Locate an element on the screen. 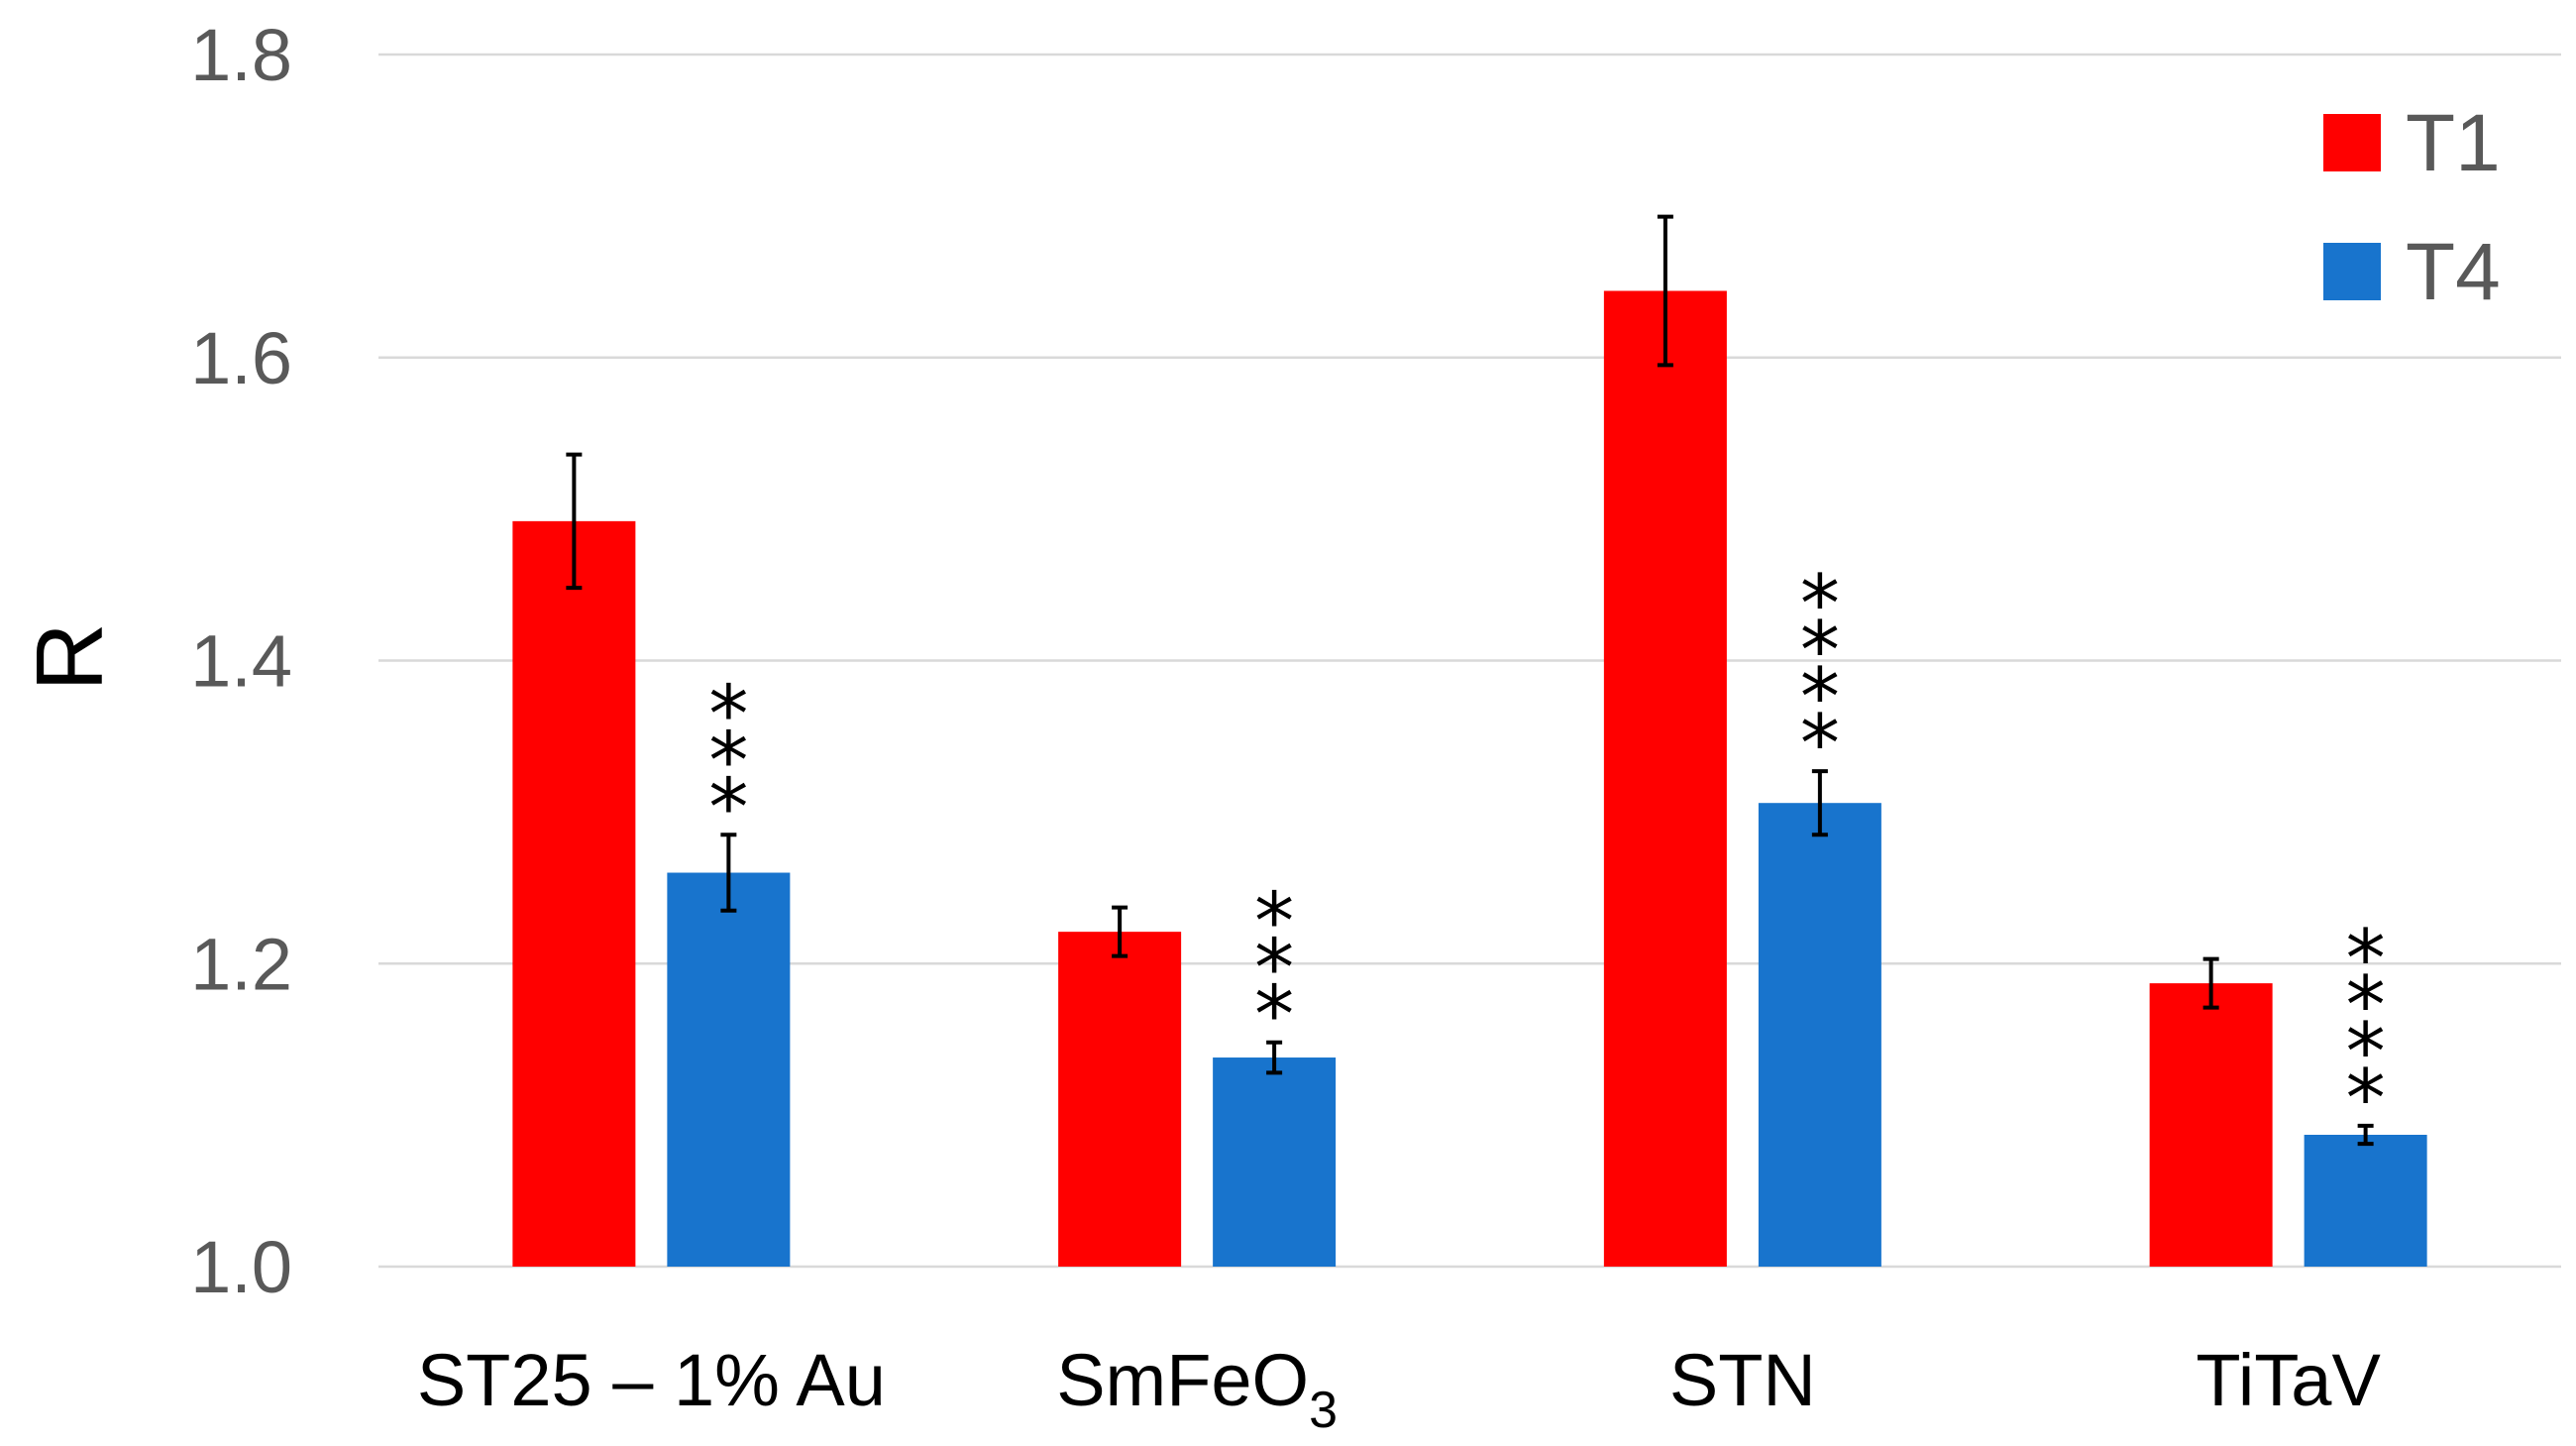 The height and width of the screenshot is (1446, 2576). y-tick-label: 1.6 is located at coordinates (241, 358).